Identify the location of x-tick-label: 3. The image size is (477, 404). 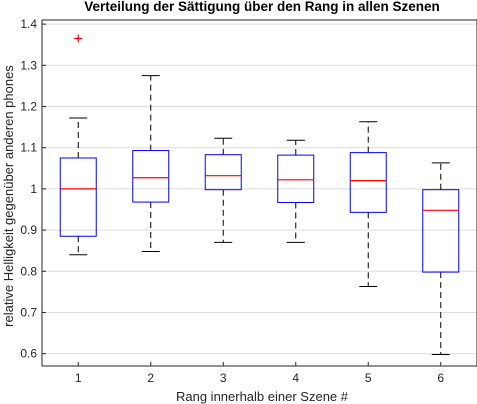
(223, 378).